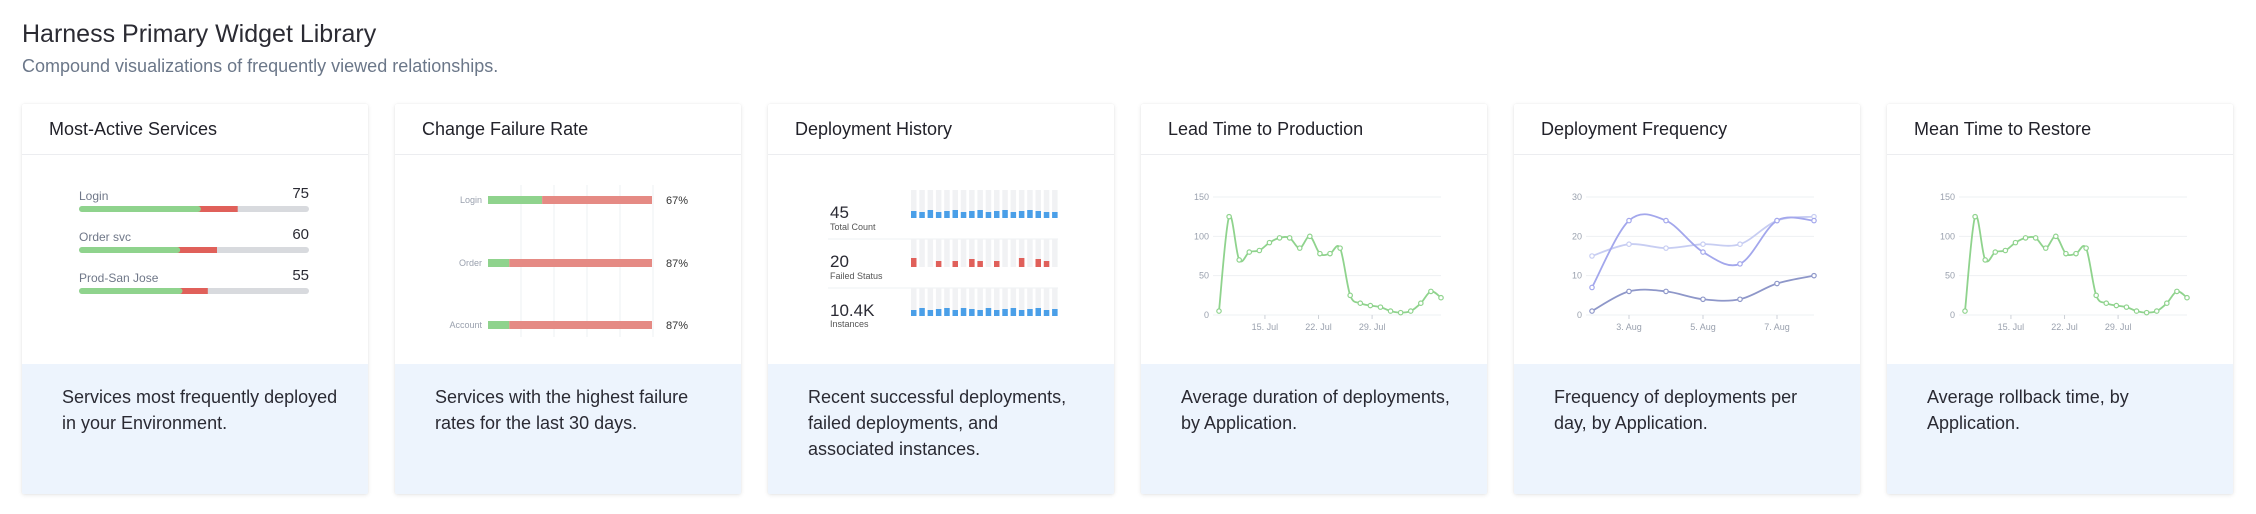 The image size is (2256, 514). What do you see at coordinates (300, 275) in the screenshot?
I see `service-count: 55` at bounding box center [300, 275].